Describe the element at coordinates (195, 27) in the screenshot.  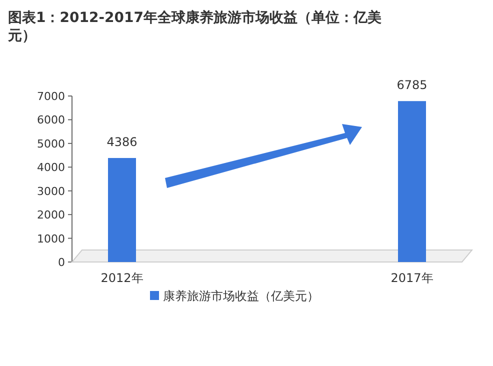
I see `title: 图表1：2012-2017年全球康养旅游市场收益（单位：亿美元）` at that location.